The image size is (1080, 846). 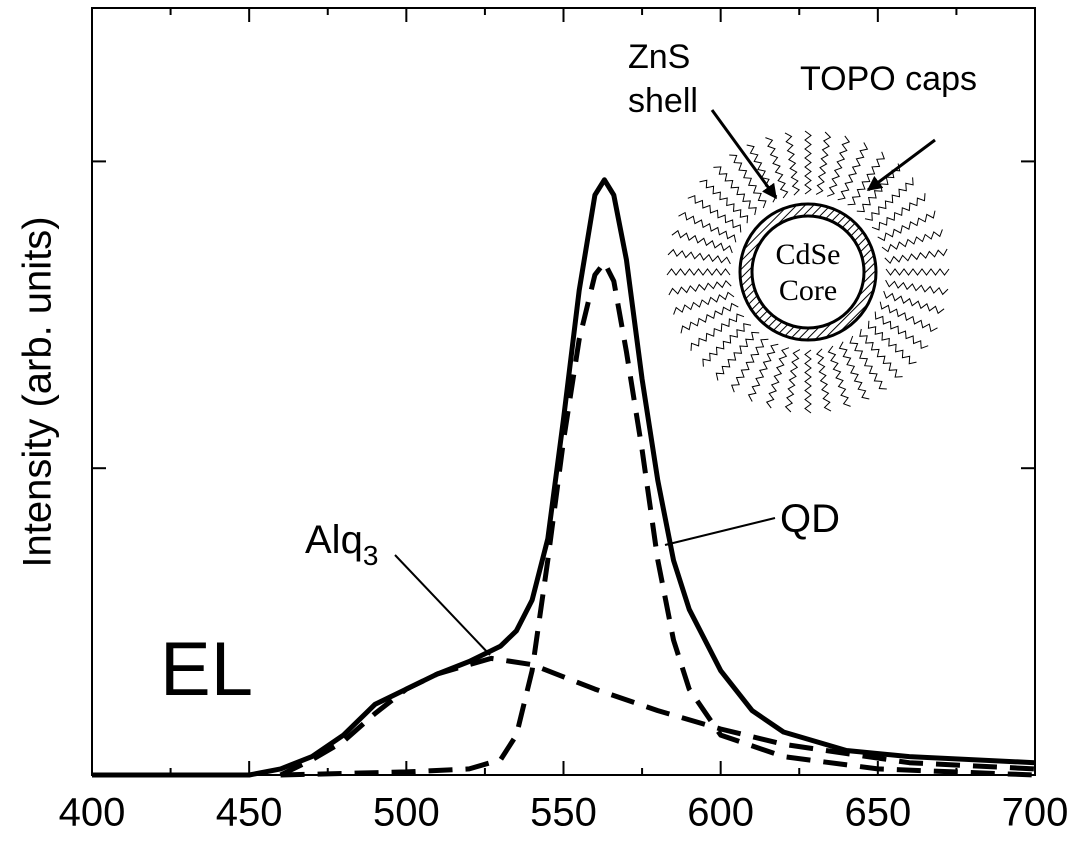 I want to click on qd-pointer, so click(x=720, y=531).